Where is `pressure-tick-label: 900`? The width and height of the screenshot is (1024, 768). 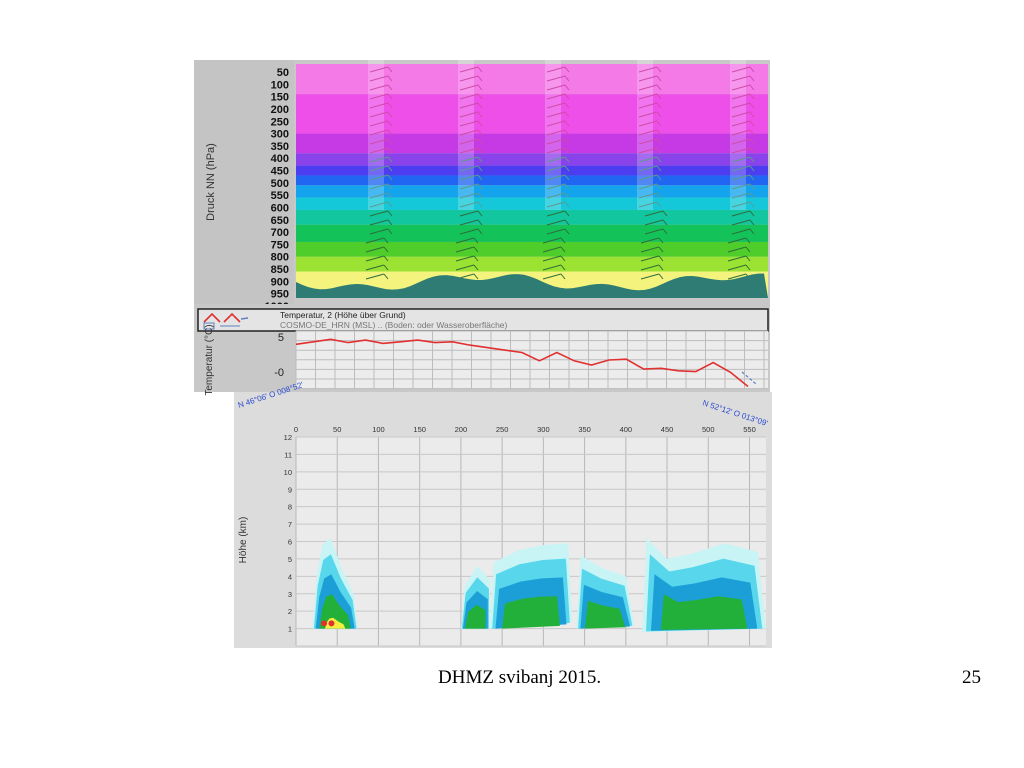 pressure-tick-label: 900 is located at coordinates (280, 282).